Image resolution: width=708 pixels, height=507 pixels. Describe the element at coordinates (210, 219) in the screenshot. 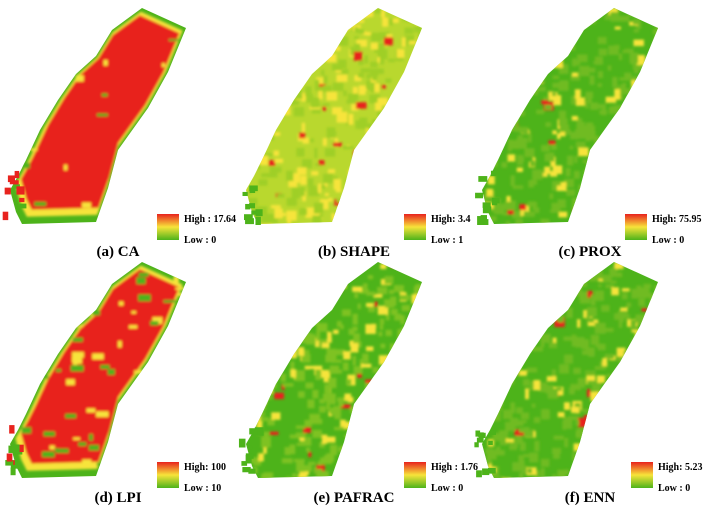

I see `legend-high-label: High : 17.64` at that location.